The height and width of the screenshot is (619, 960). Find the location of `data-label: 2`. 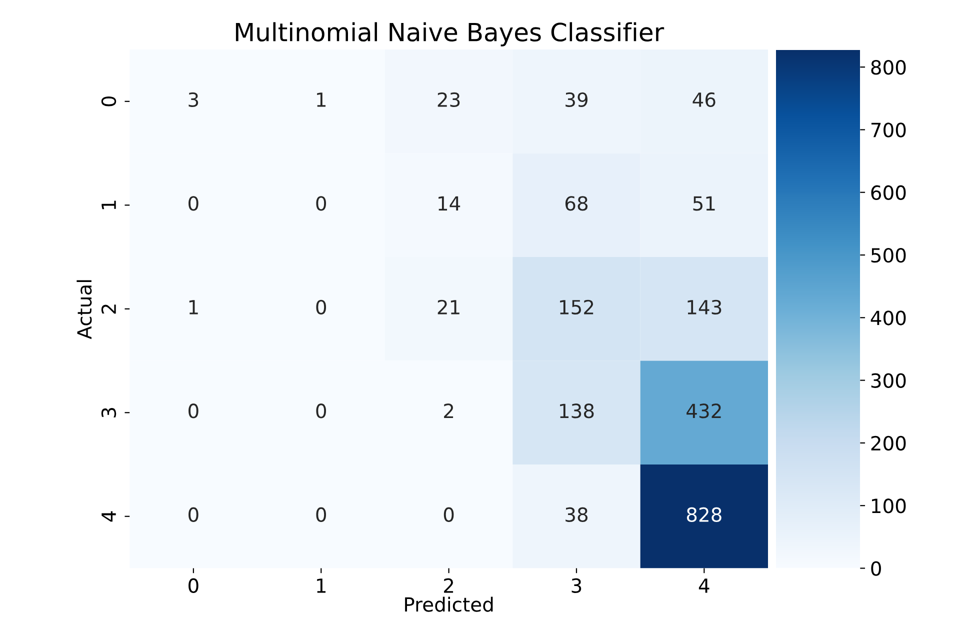

data-label: 2 is located at coordinates (449, 411).